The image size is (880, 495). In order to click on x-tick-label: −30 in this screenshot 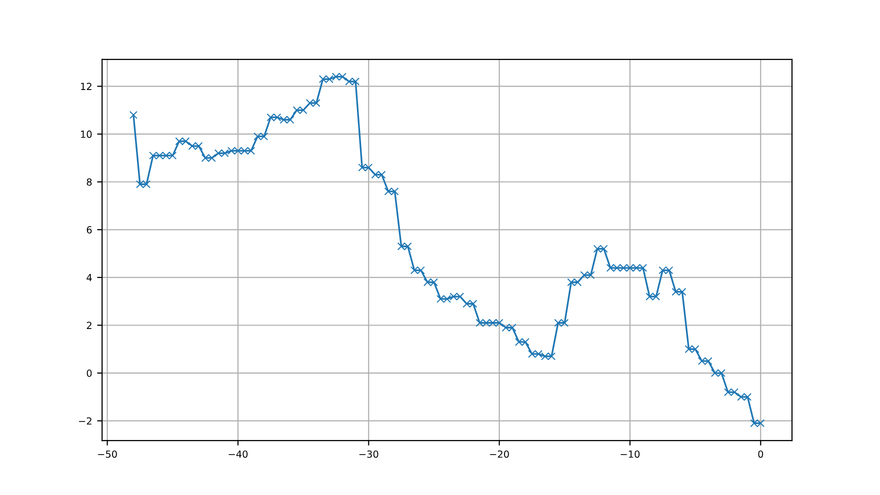, I will do `click(368, 454)`.